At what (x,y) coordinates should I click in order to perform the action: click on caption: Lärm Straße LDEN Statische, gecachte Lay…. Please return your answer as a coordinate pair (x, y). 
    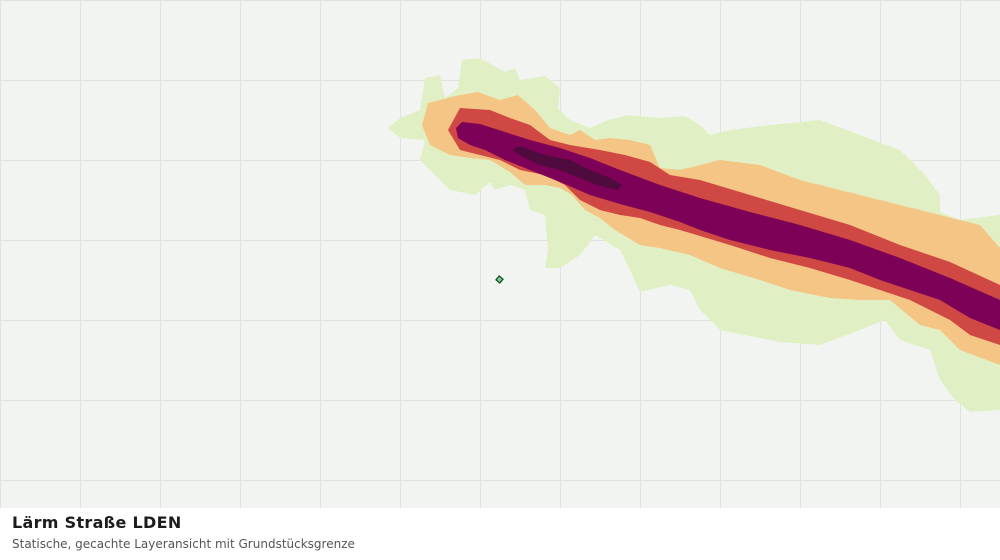
    Looking at the image, I should click on (500, 534).